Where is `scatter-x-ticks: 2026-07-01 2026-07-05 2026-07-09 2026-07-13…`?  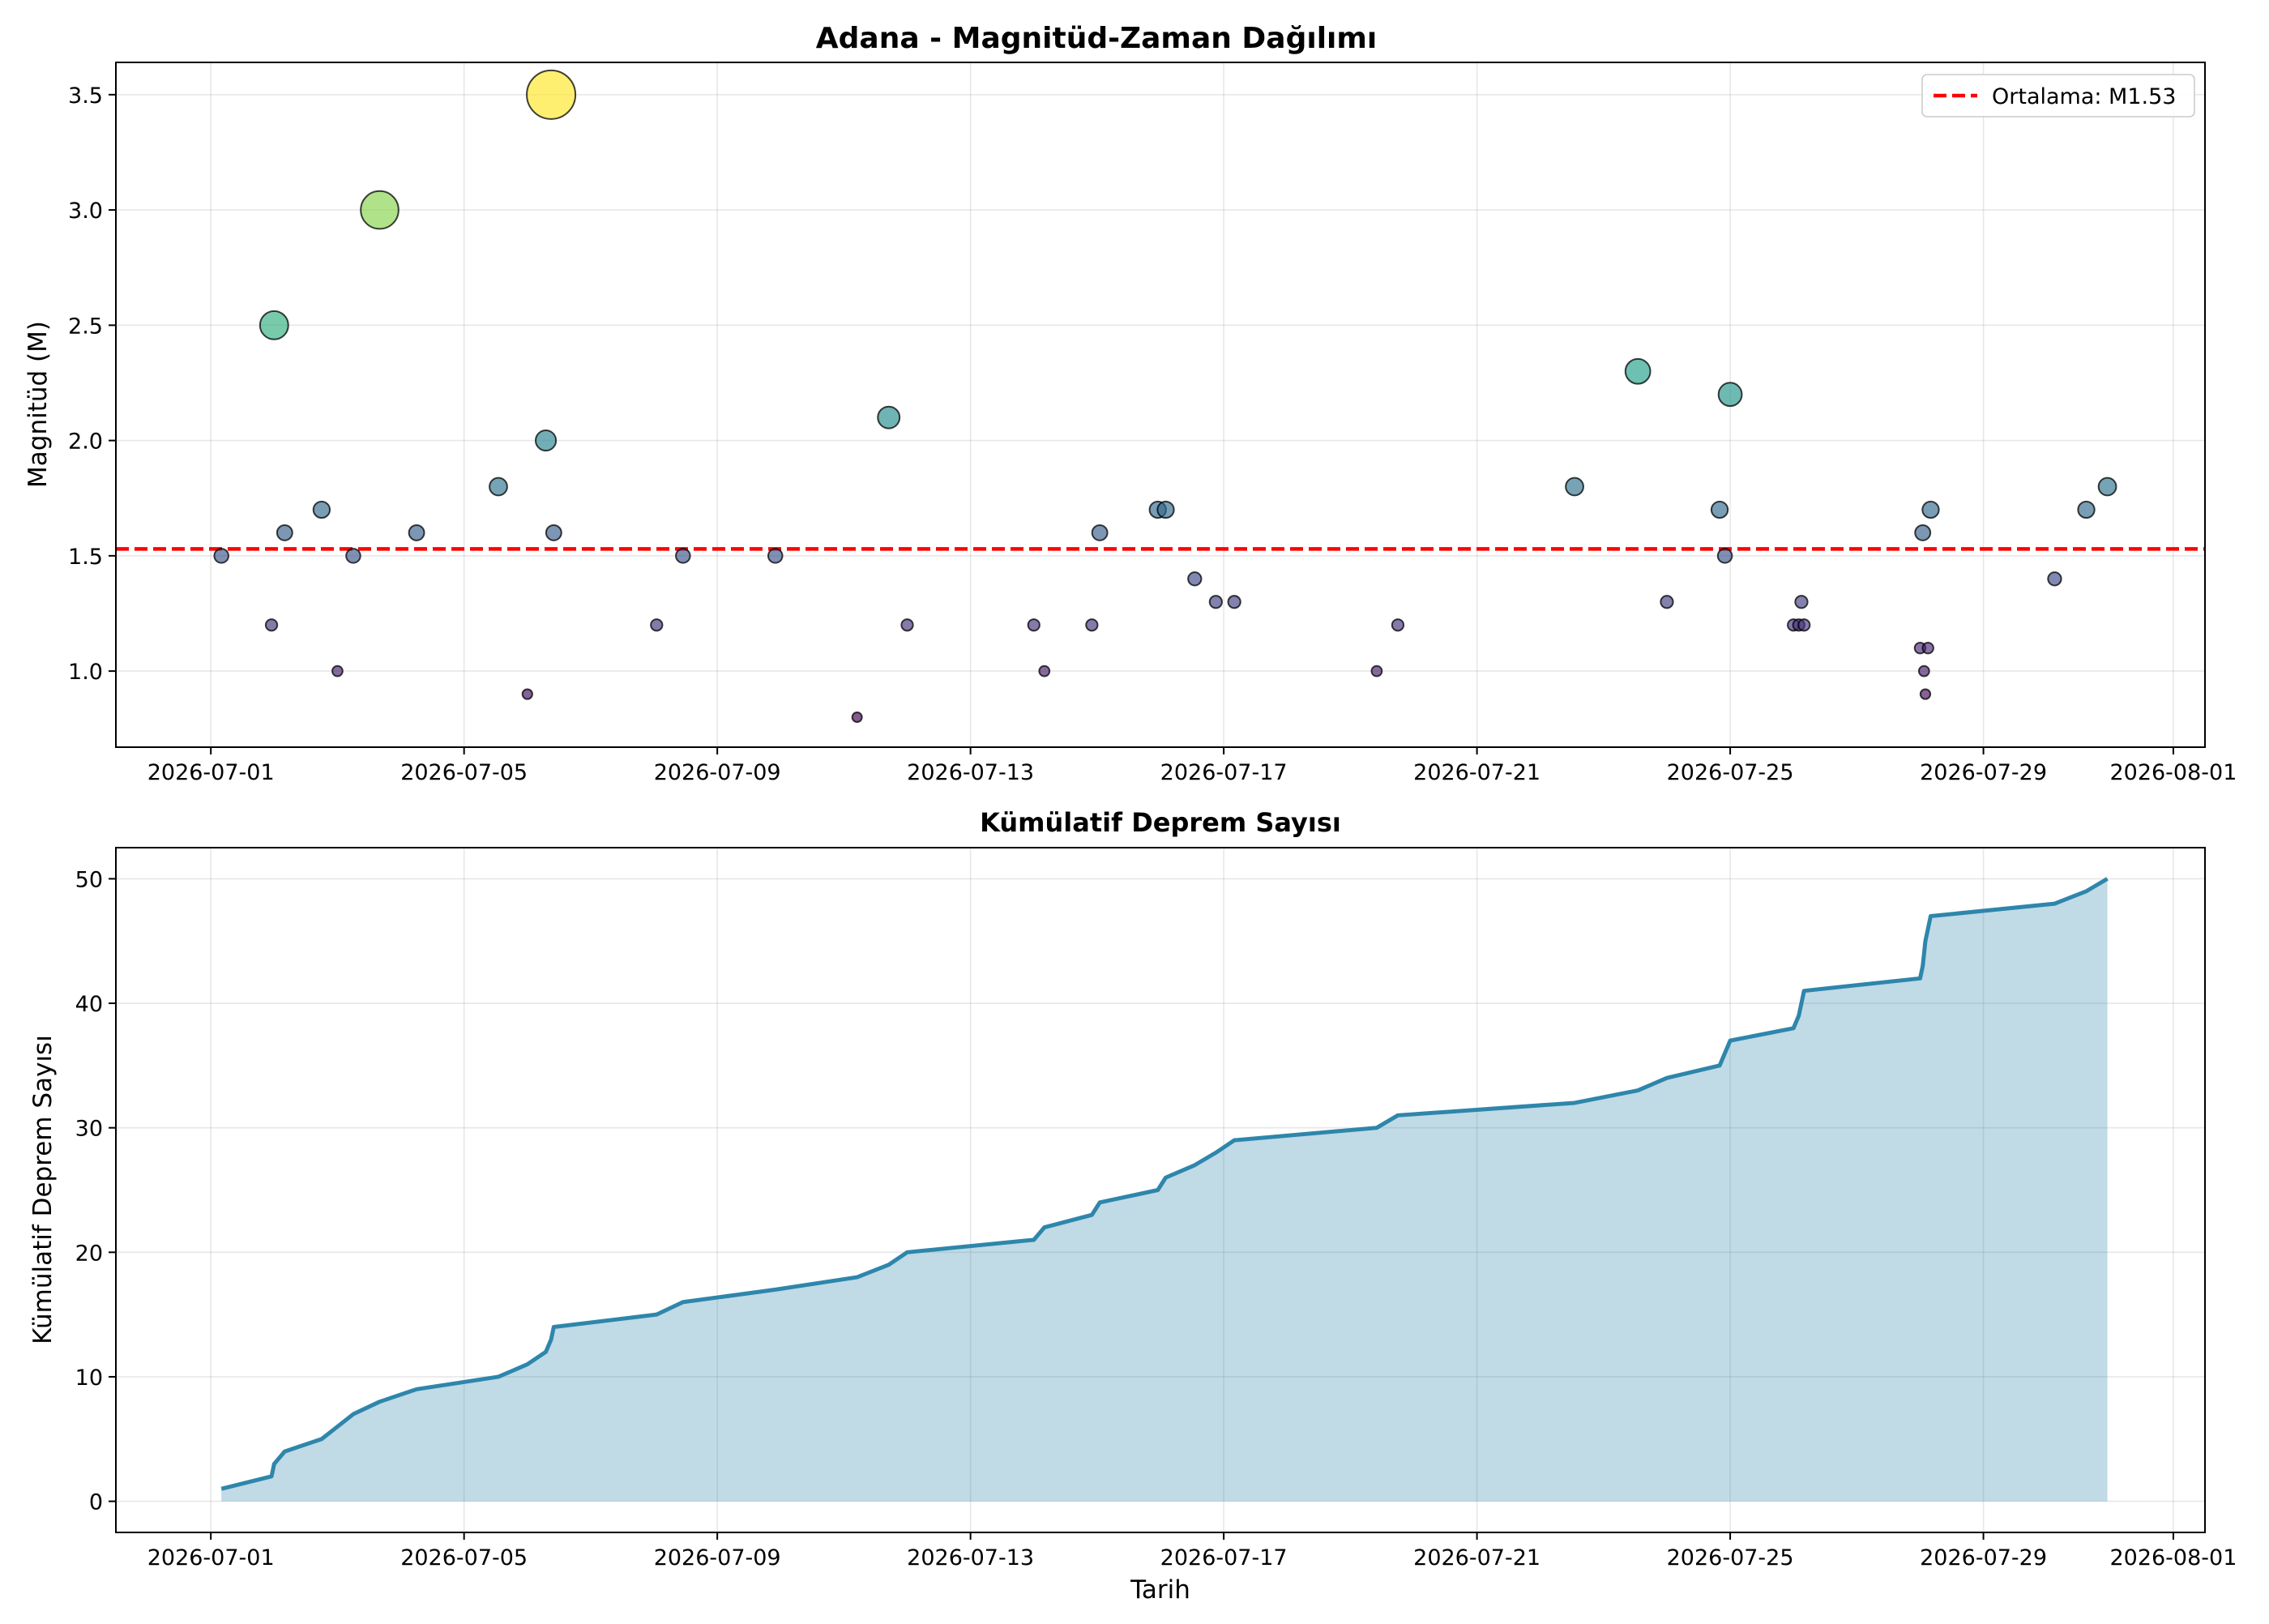 scatter-x-ticks: 2026-07-01 2026-07-05 2026-07-09 2026-07-13… is located at coordinates (1192, 766).